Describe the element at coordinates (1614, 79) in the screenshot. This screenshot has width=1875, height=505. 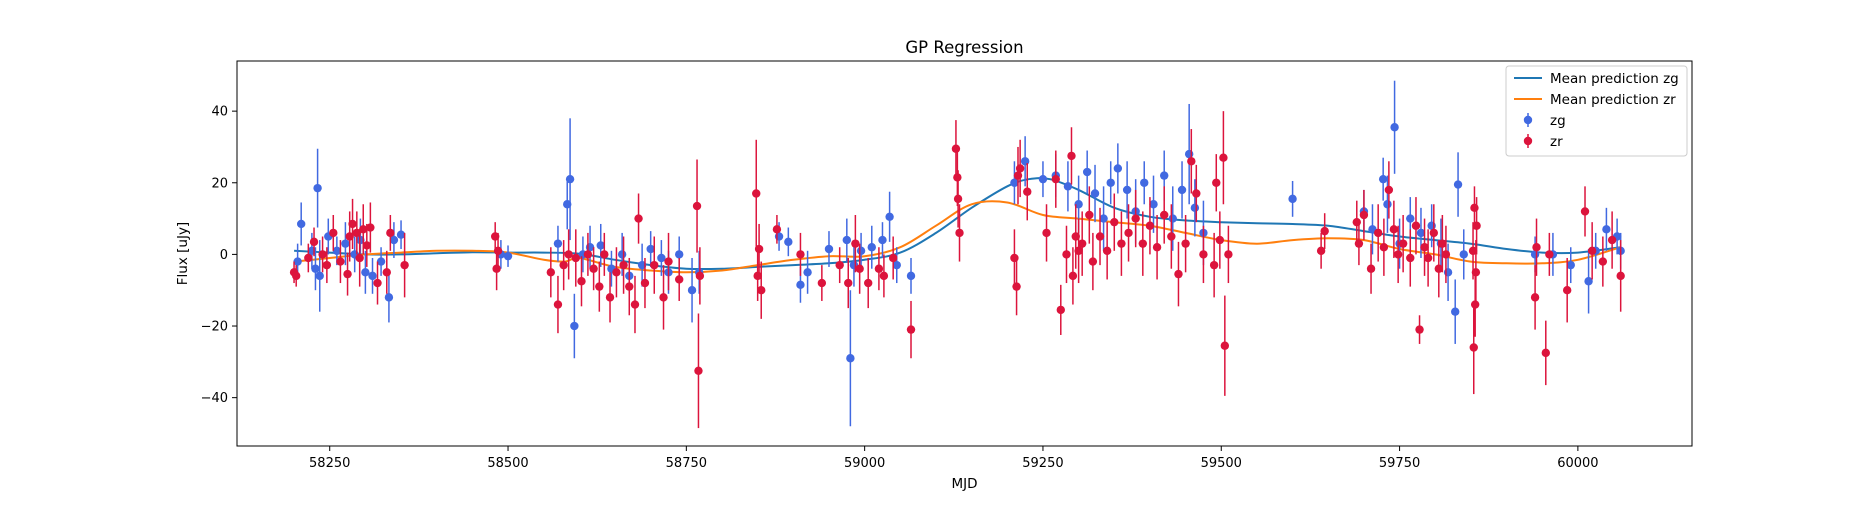
I see `legend-label-mean-prediction-zg: Mean prediction zg` at that location.